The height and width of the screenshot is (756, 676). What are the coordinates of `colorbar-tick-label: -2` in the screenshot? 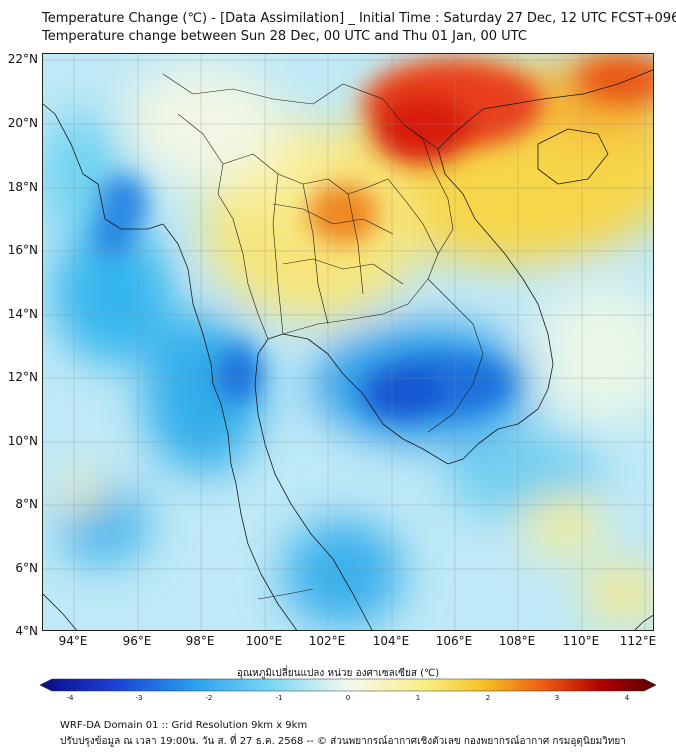 It's located at (209, 698).